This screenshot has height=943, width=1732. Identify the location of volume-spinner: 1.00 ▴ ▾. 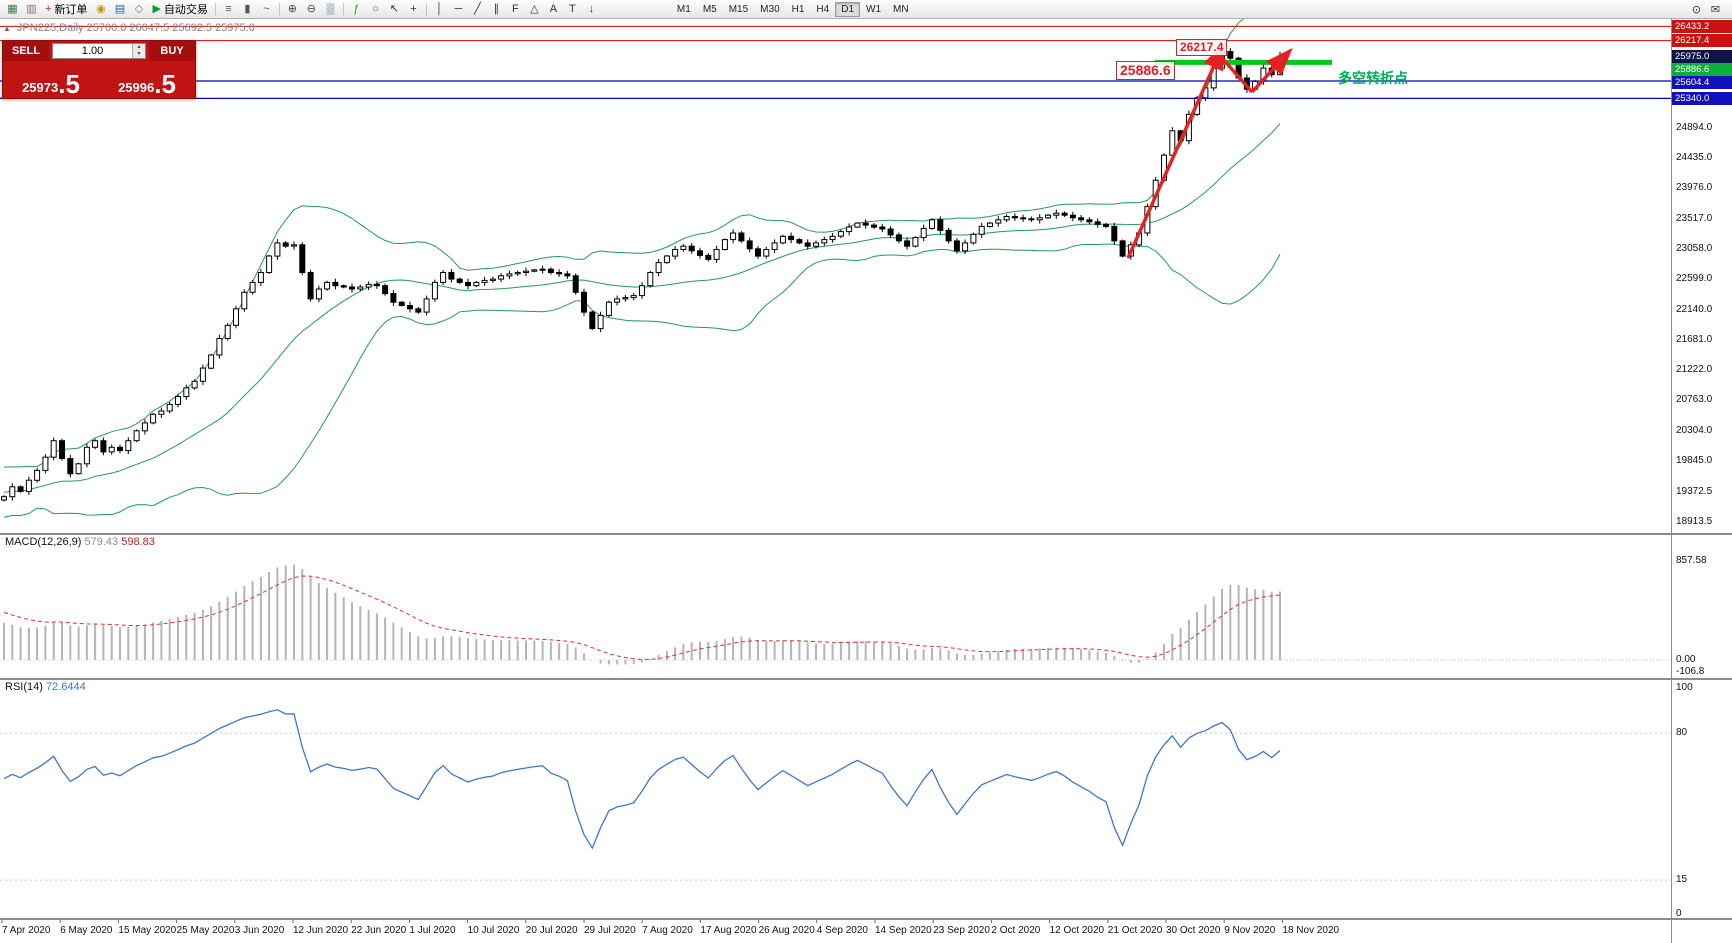
(99, 51).